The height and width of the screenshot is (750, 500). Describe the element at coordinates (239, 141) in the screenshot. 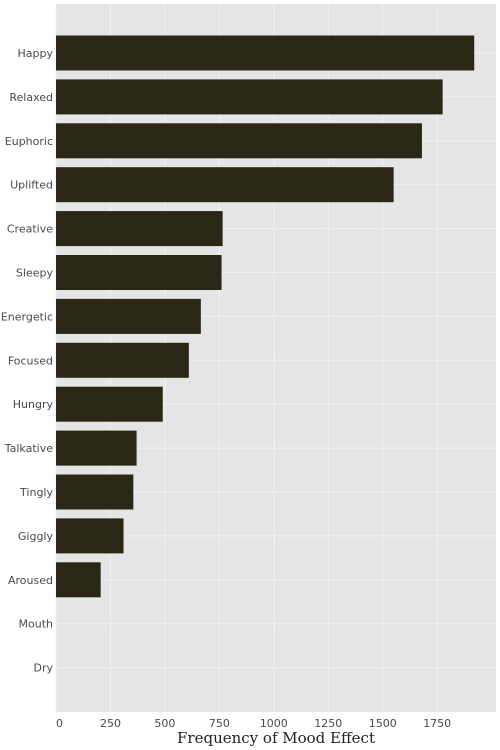

I see `bar-euphoric` at that location.